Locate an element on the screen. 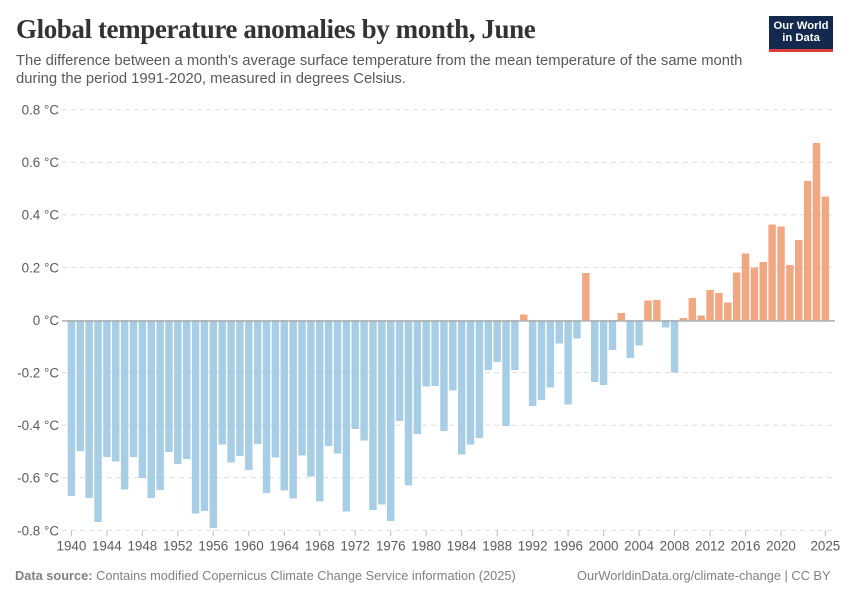 The height and width of the screenshot is (600, 850). svg-text: -0.8 °C is located at coordinates (38, 530).